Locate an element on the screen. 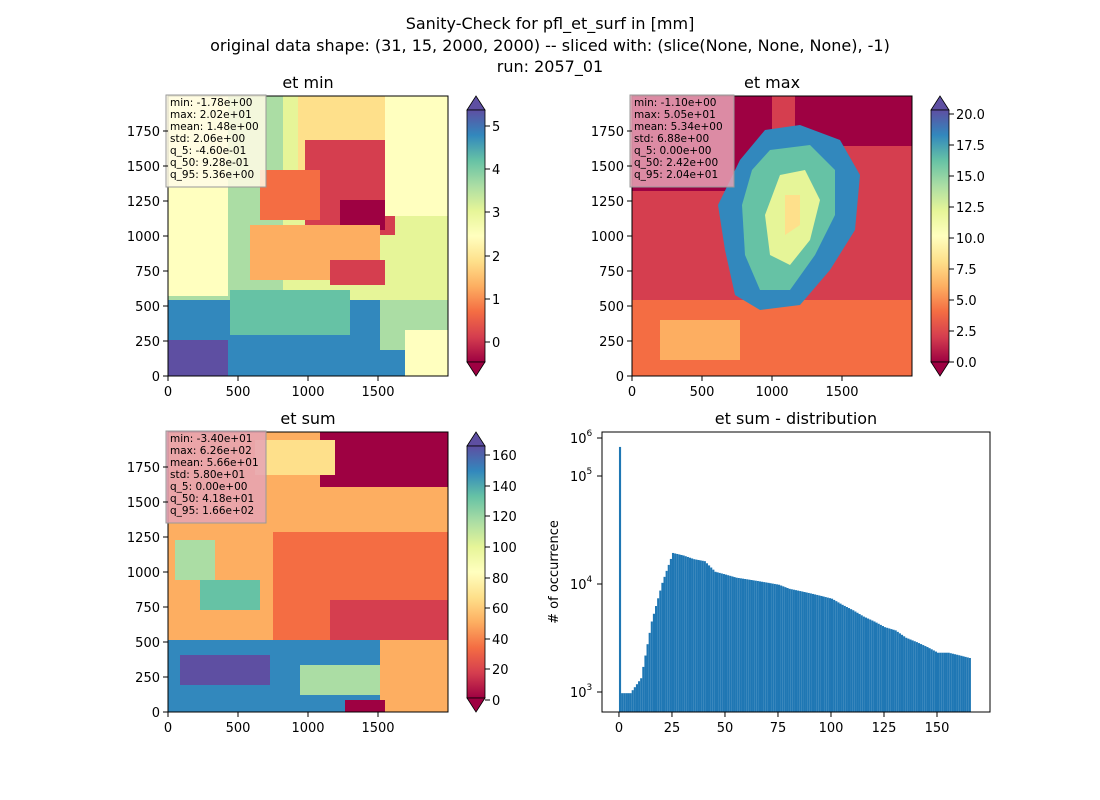 The width and height of the screenshot is (1100, 800). svg-text: 10⁶ is located at coordinates (581, 438).